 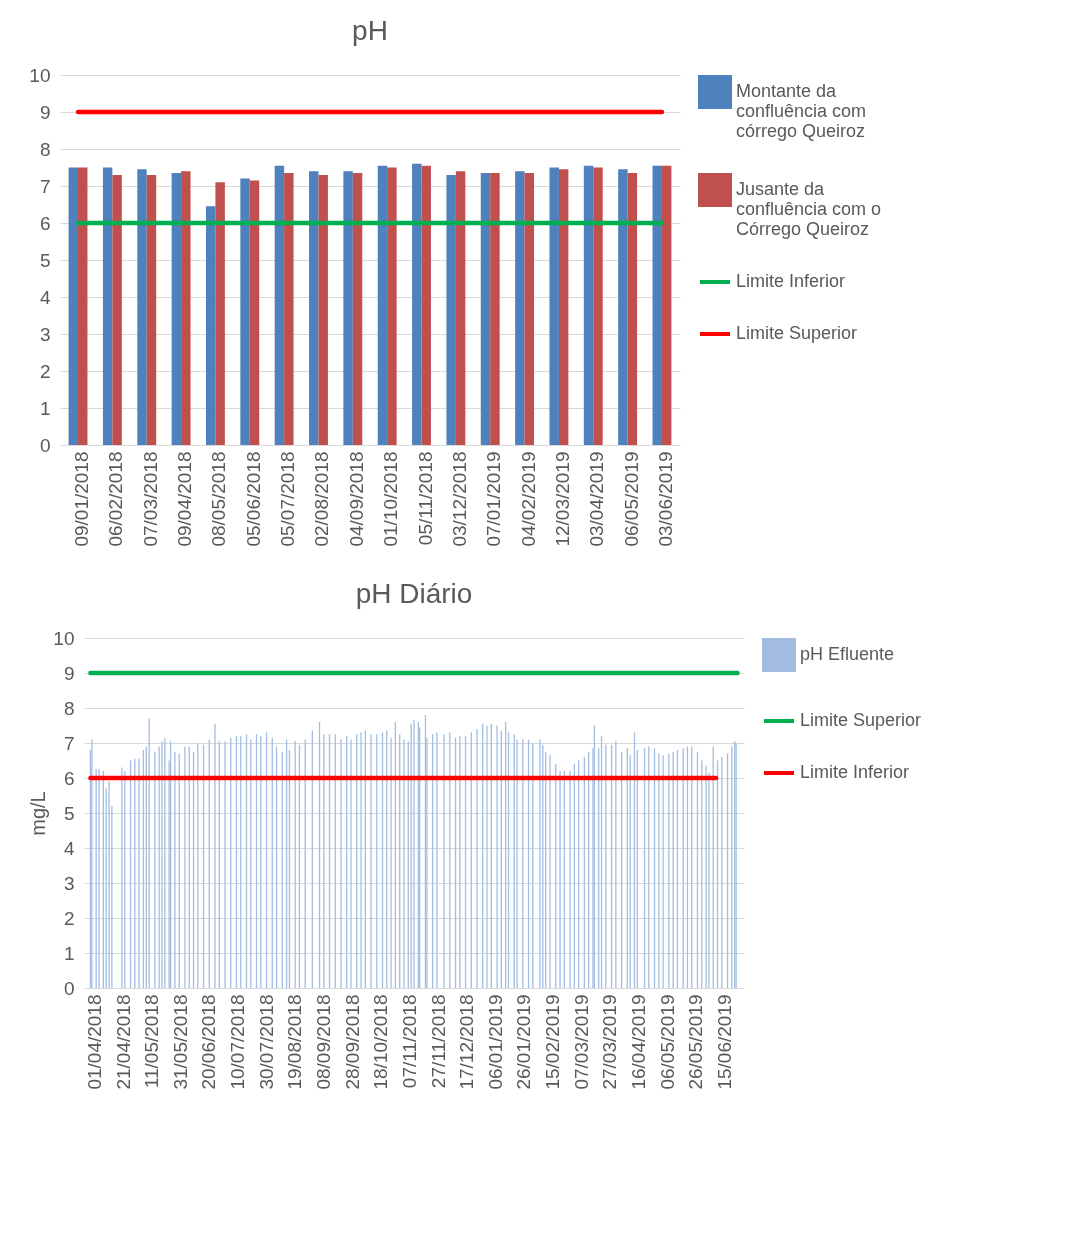 I want to click on x-tick-label: 09/04/2018, so click(x=185, y=499).